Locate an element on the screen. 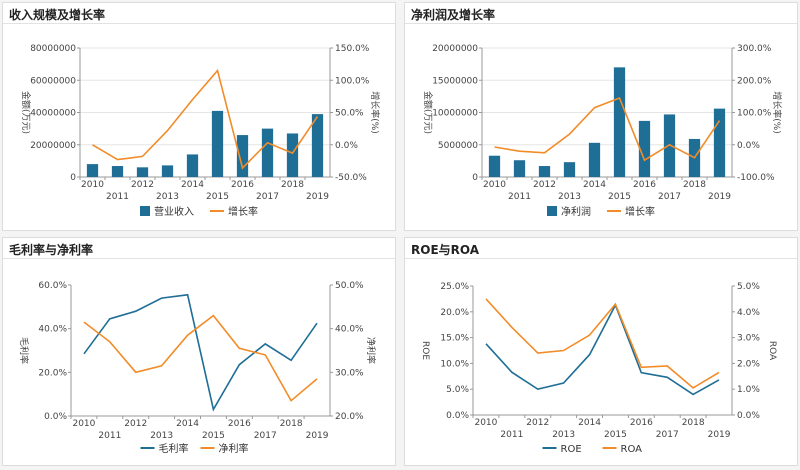  chart-title: 净利润及增长率 is located at coordinates (453, 15).